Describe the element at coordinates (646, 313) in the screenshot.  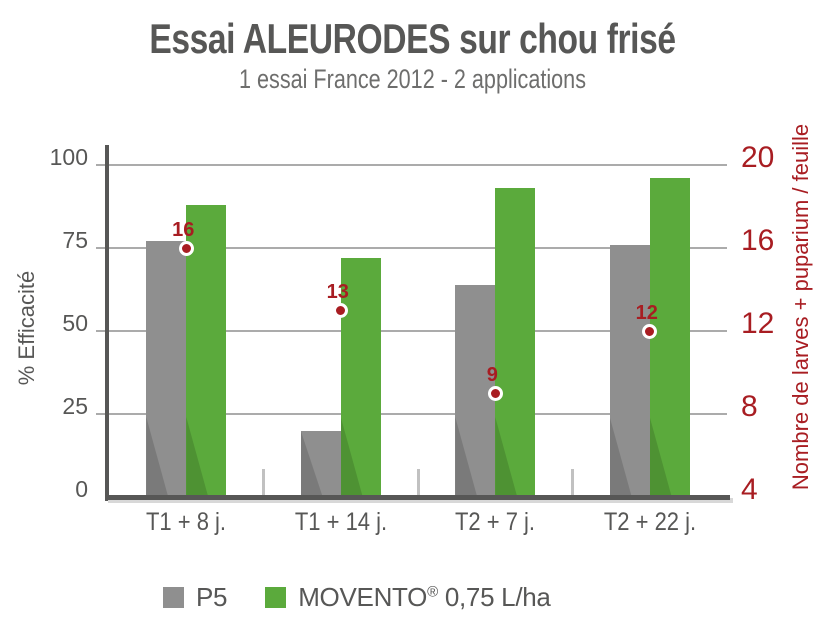
I see `point-label-3: 12` at that location.